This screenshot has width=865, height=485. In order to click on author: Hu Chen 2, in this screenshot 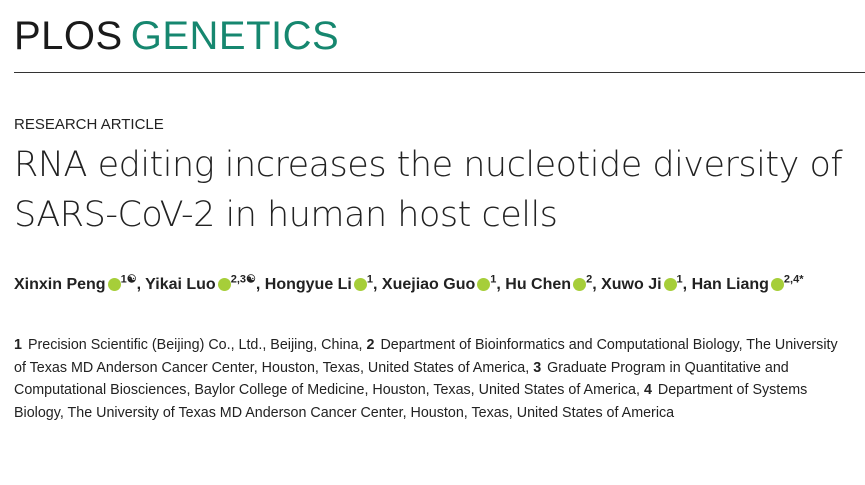, I will do `click(551, 284)`.